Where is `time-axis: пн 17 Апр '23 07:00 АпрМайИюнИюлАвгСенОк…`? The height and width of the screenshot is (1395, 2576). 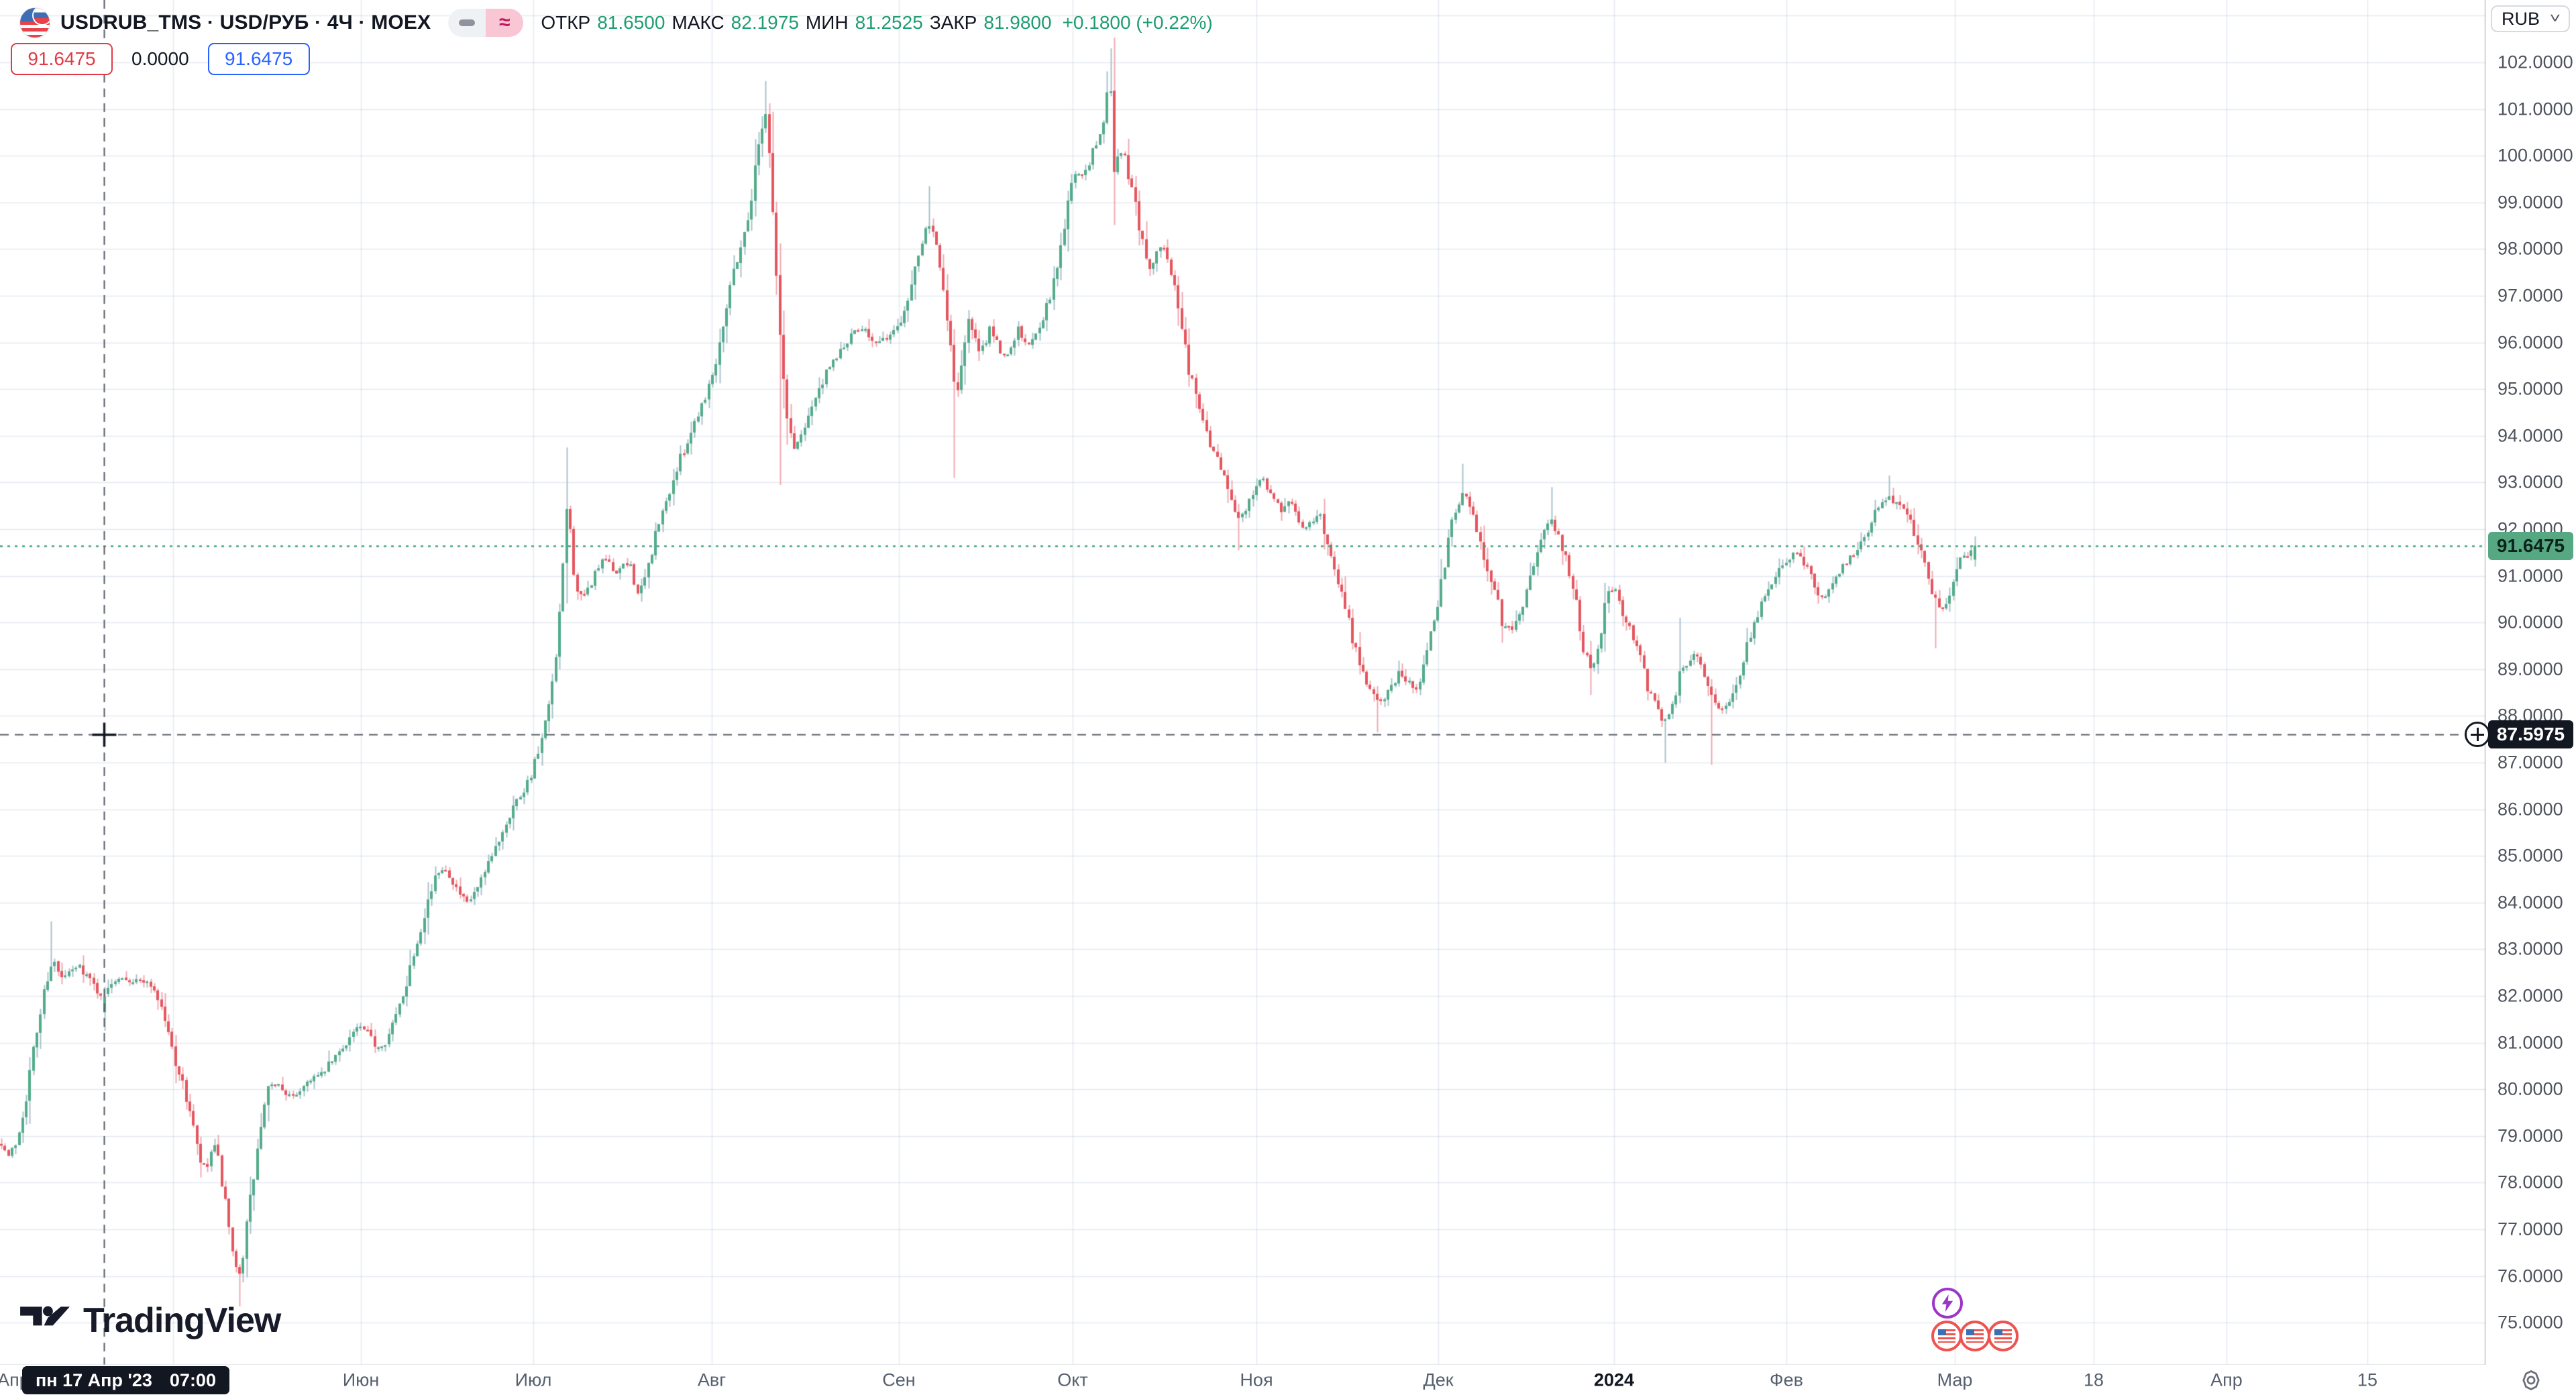
time-axis: пн 17 Апр '23 07:00 АпрМайИюнИюлАвгСенОк… is located at coordinates (1242, 1380).